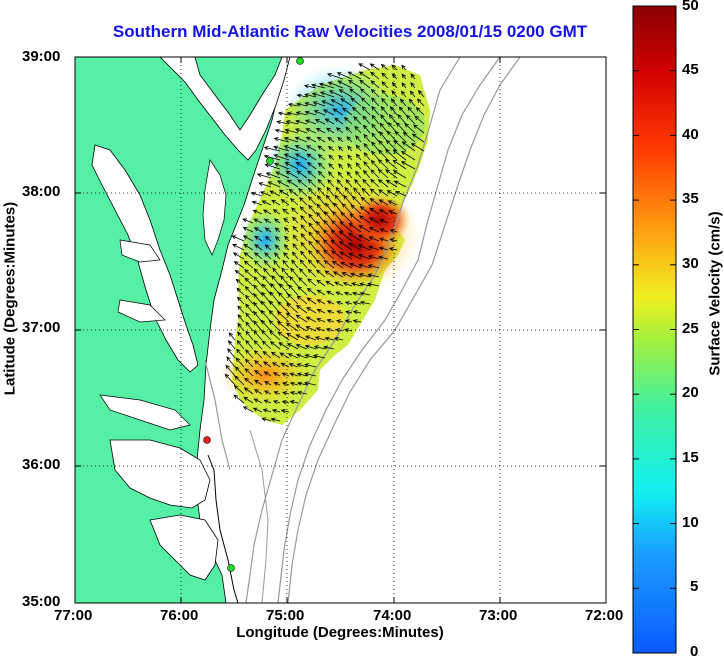 The height and width of the screenshot is (660, 724). What do you see at coordinates (41, 464) in the screenshot?
I see `y-tick-label: 36:00` at bounding box center [41, 464].